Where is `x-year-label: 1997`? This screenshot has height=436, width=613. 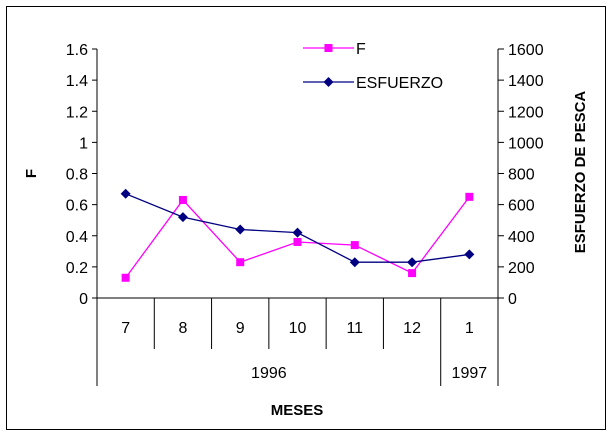
x-year-label: 1997 is located at coordinates (470, 373).